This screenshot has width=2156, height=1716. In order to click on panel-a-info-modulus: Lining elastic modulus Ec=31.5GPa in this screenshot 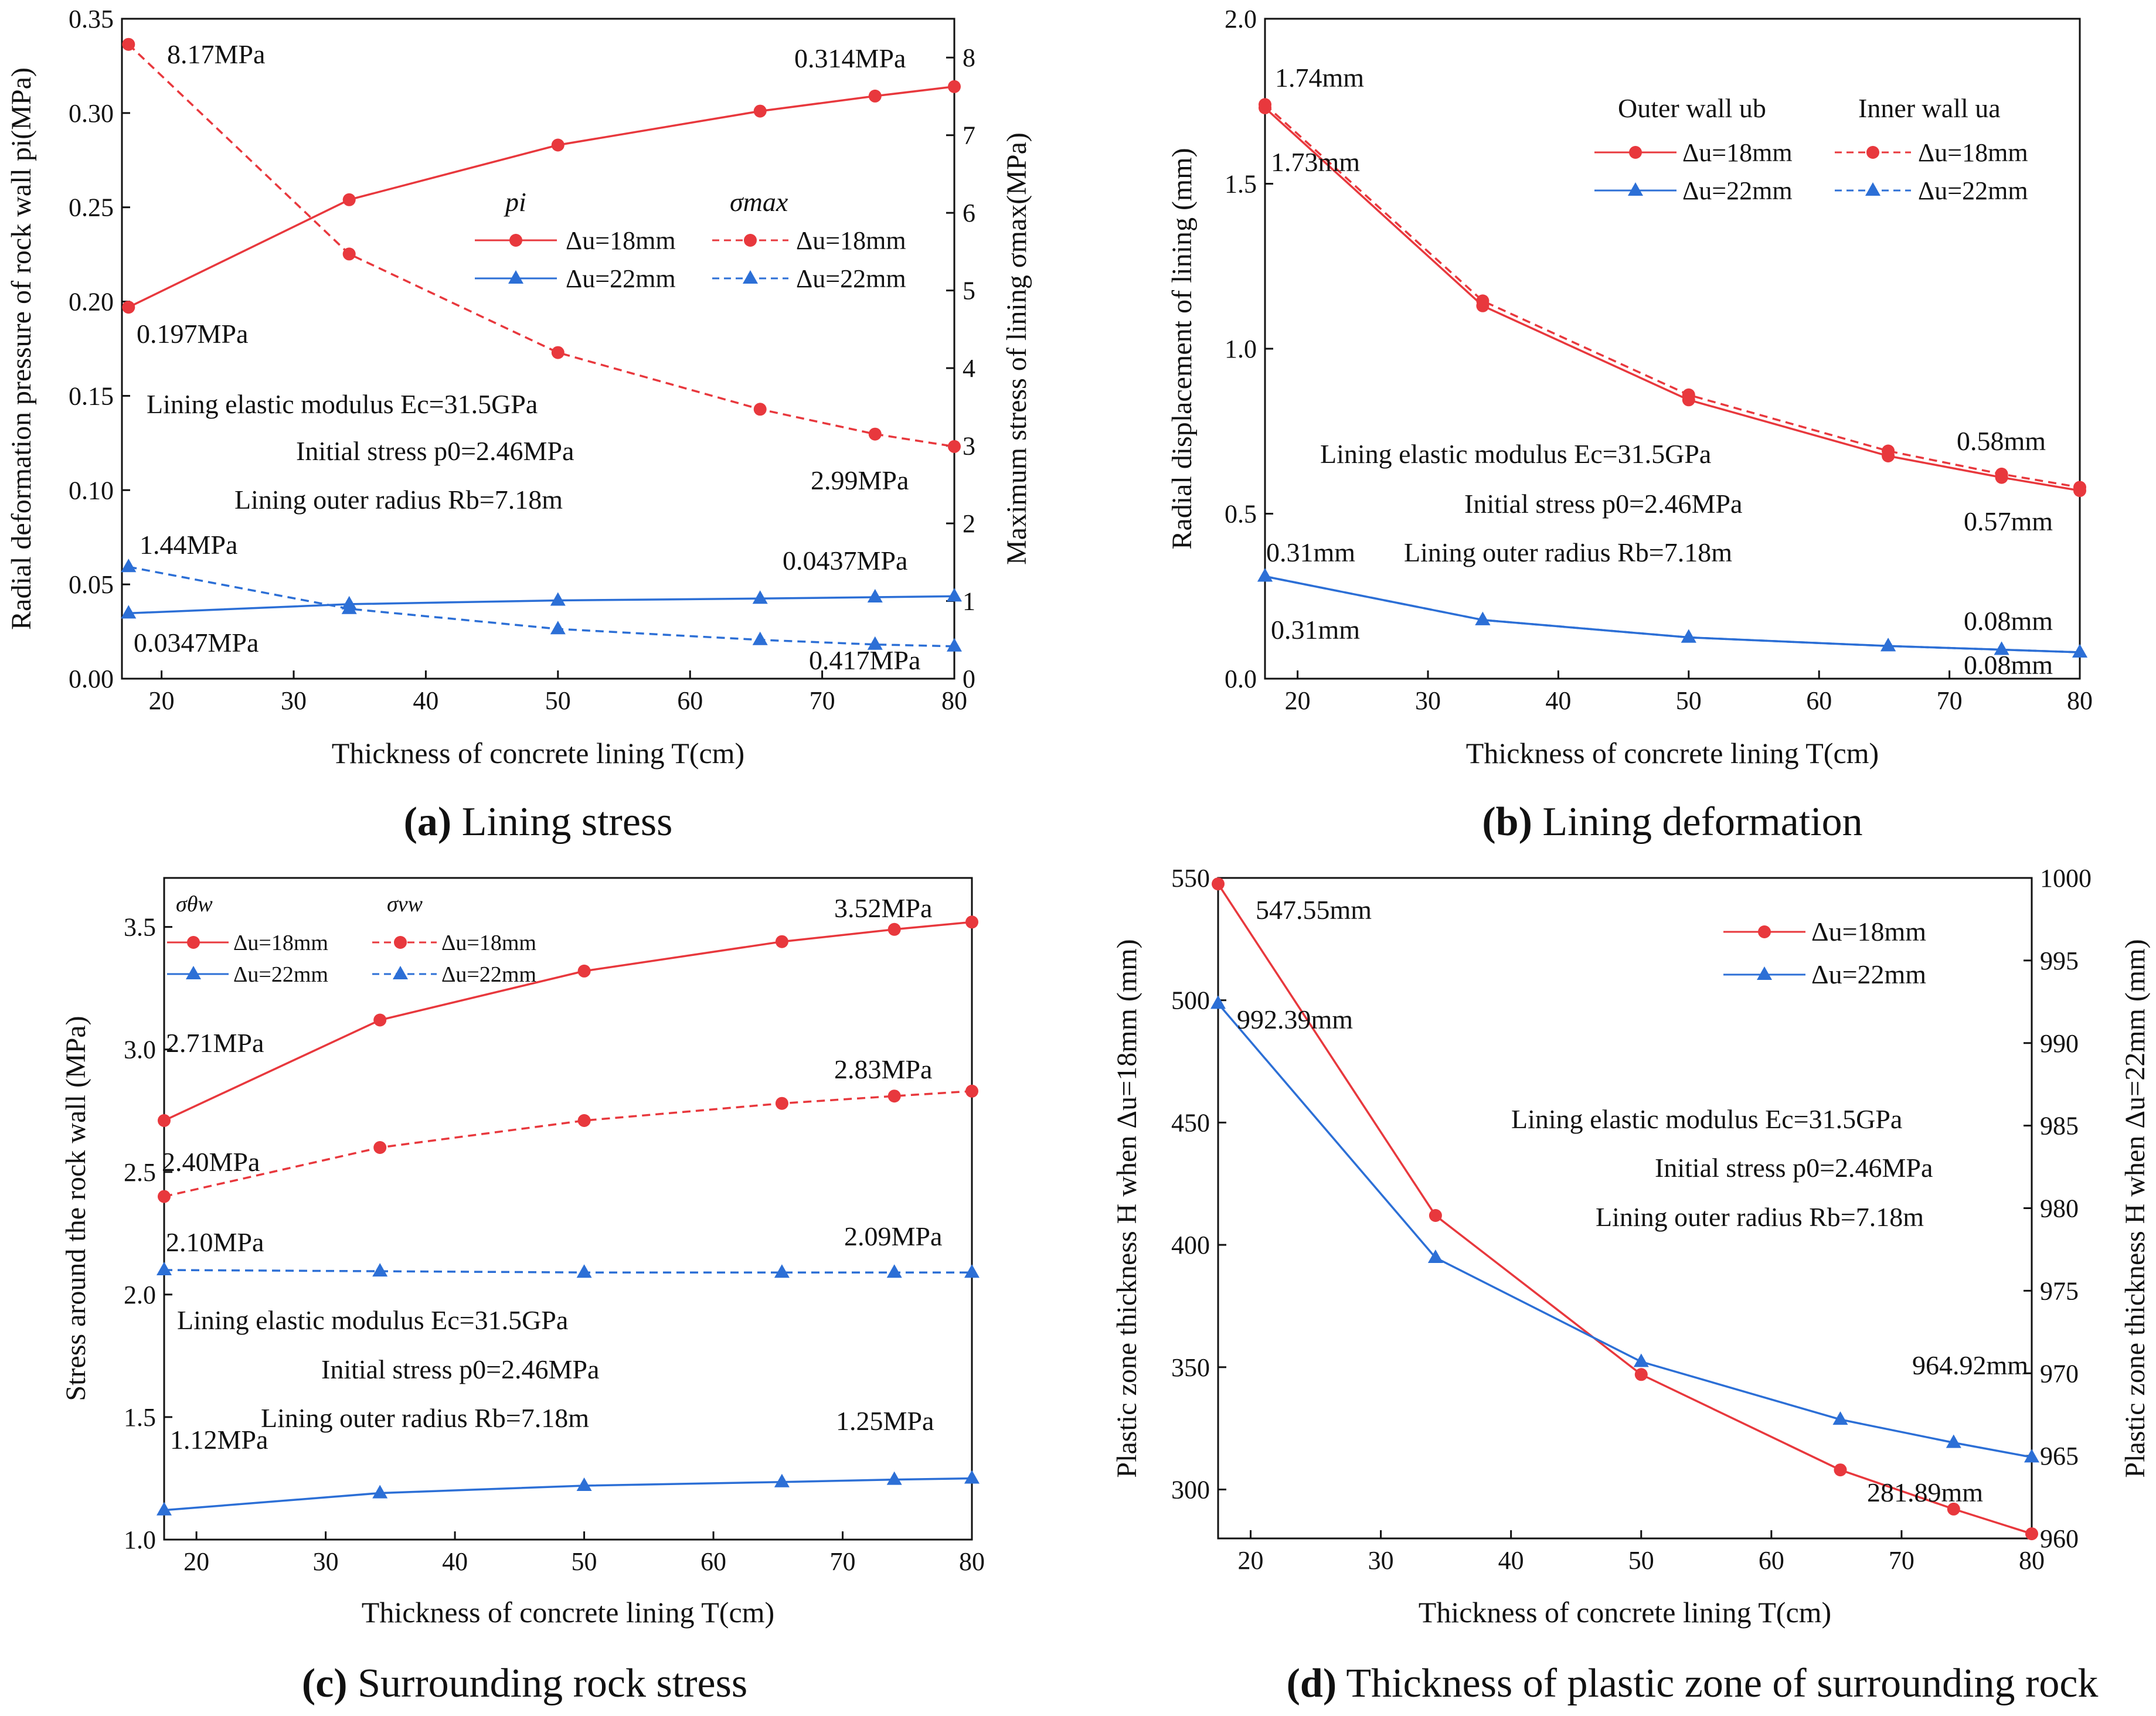, I will do `click(342, 404)`.